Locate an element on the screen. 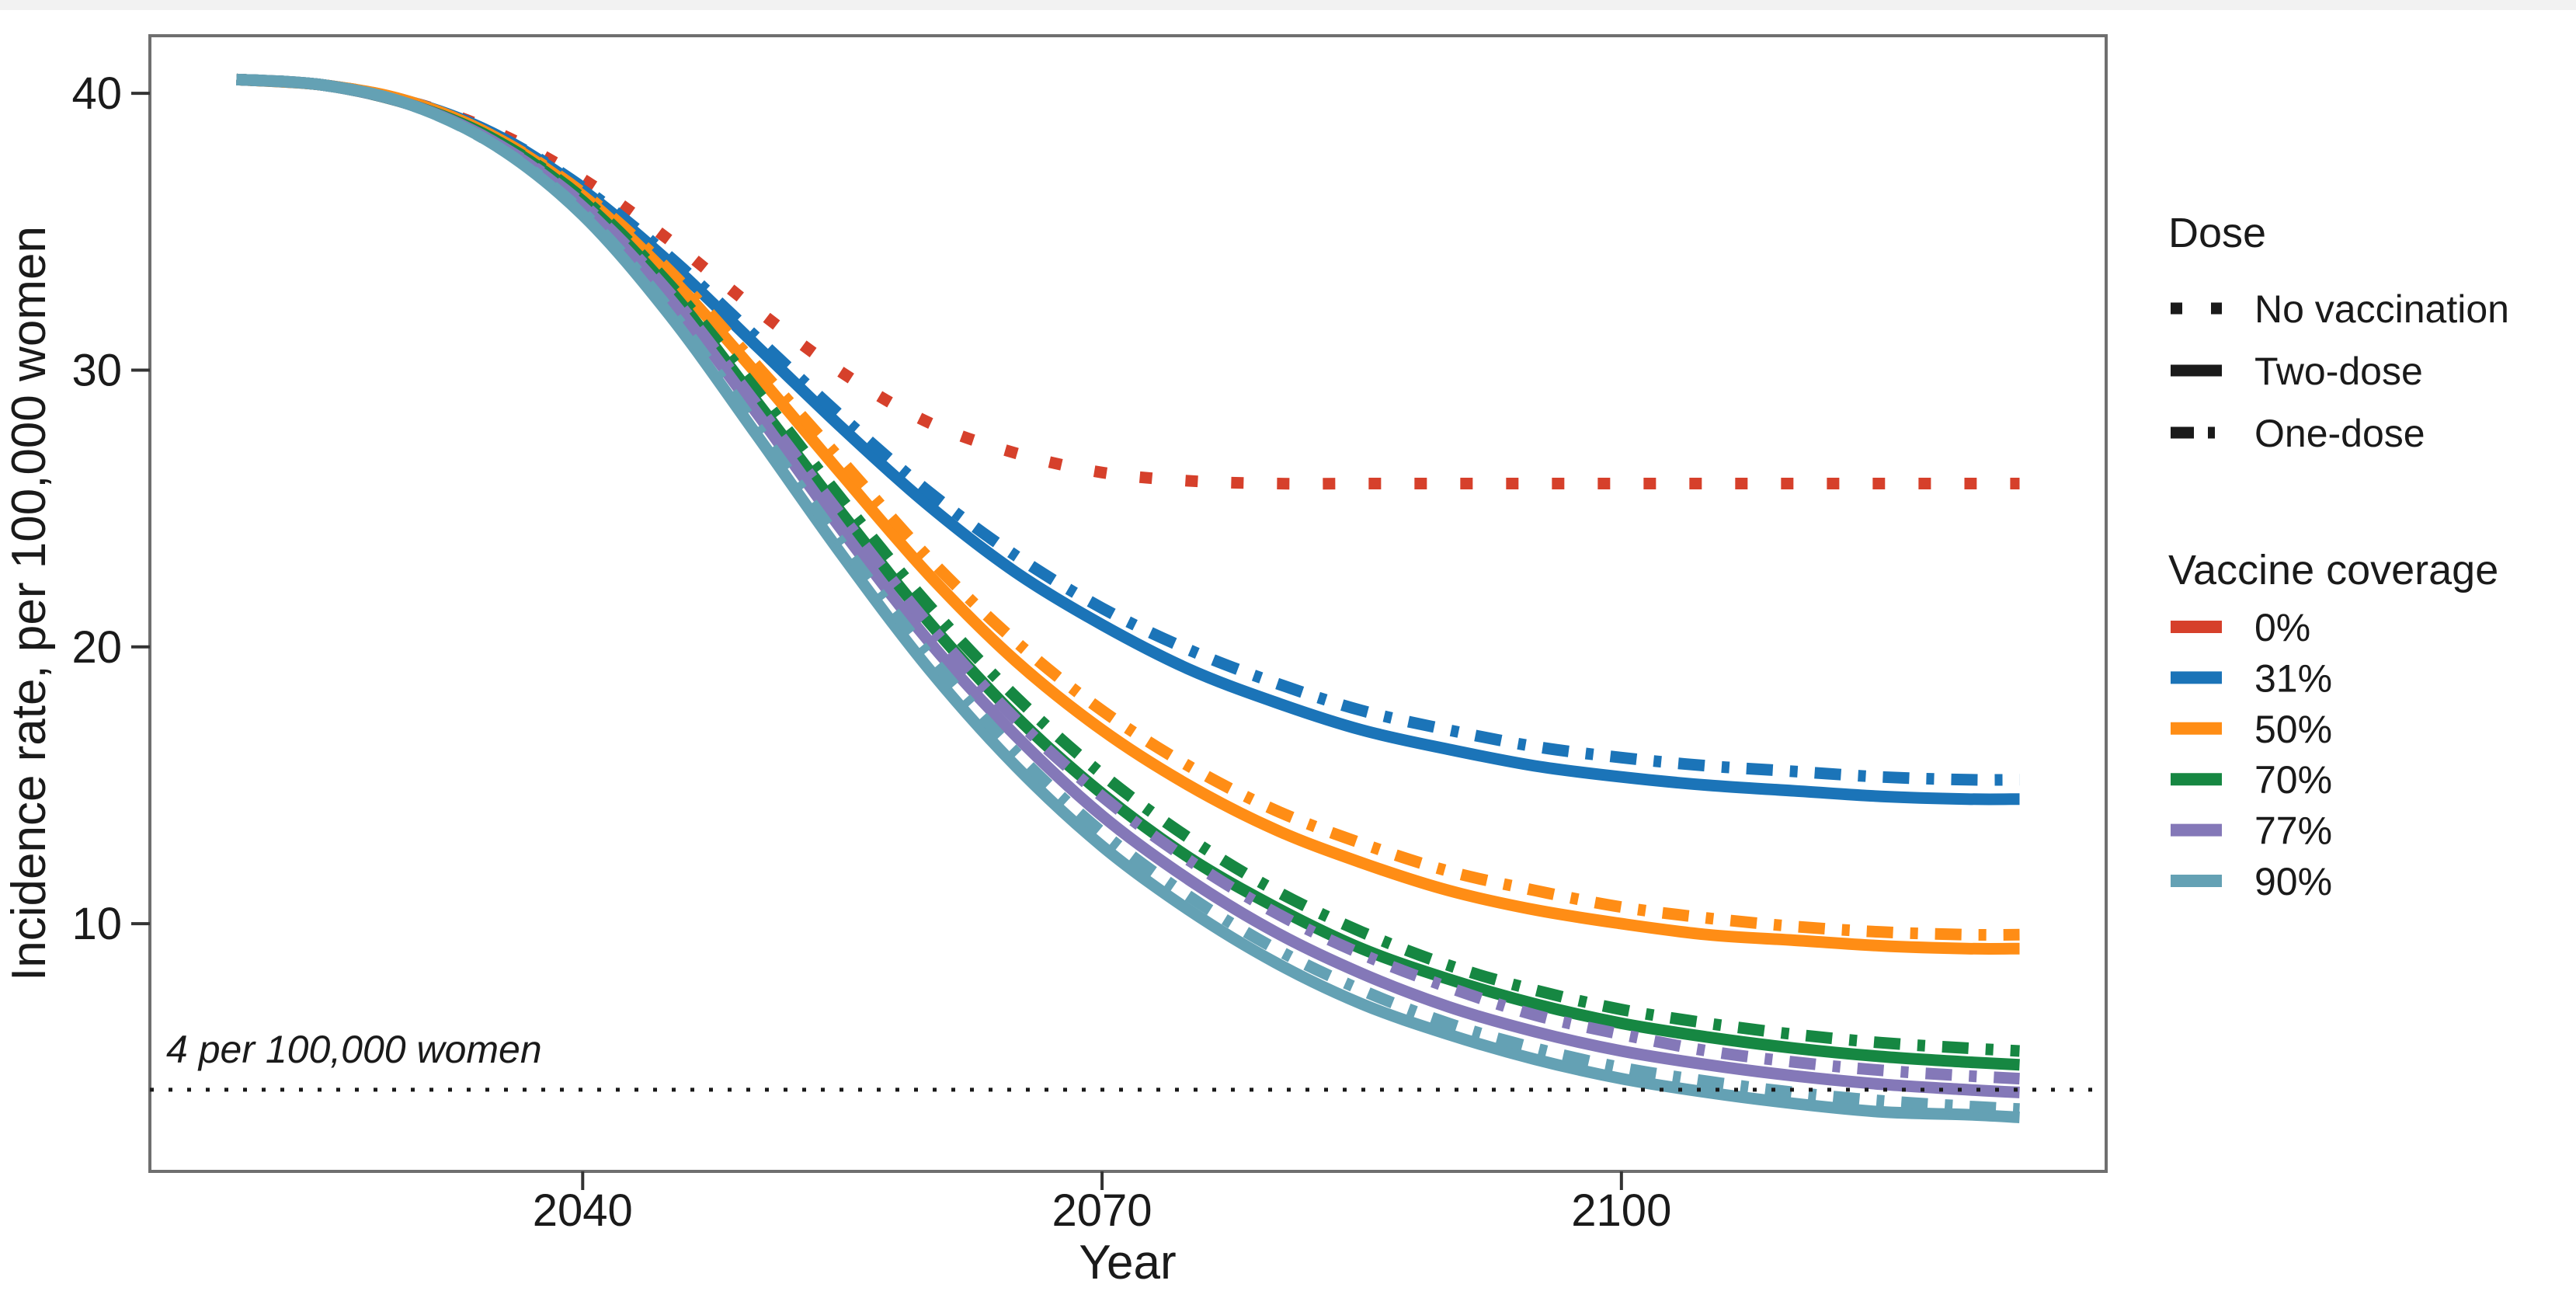 This screenshot has width=2576, height=1298. legend-coverage-label: 31% is located at coordinates (2293, 678).